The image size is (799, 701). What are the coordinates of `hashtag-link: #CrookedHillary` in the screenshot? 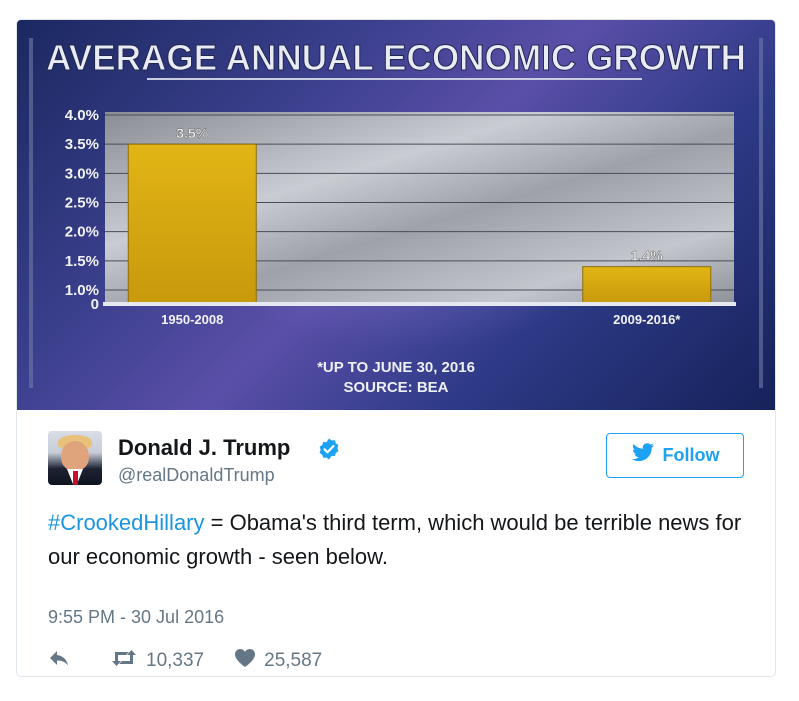 It's located at (126, 522).